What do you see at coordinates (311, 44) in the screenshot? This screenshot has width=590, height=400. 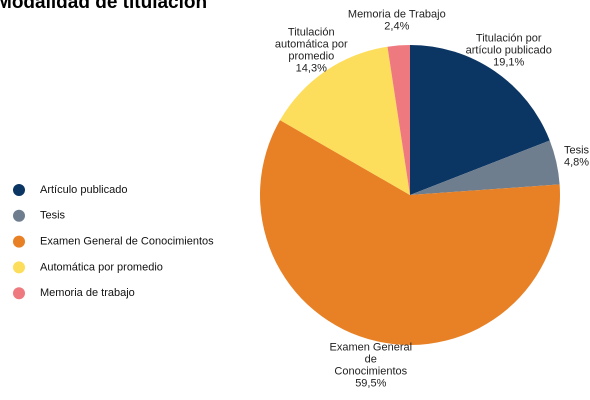 I see `slice-label: automática por` at bounding box center [311, 44].